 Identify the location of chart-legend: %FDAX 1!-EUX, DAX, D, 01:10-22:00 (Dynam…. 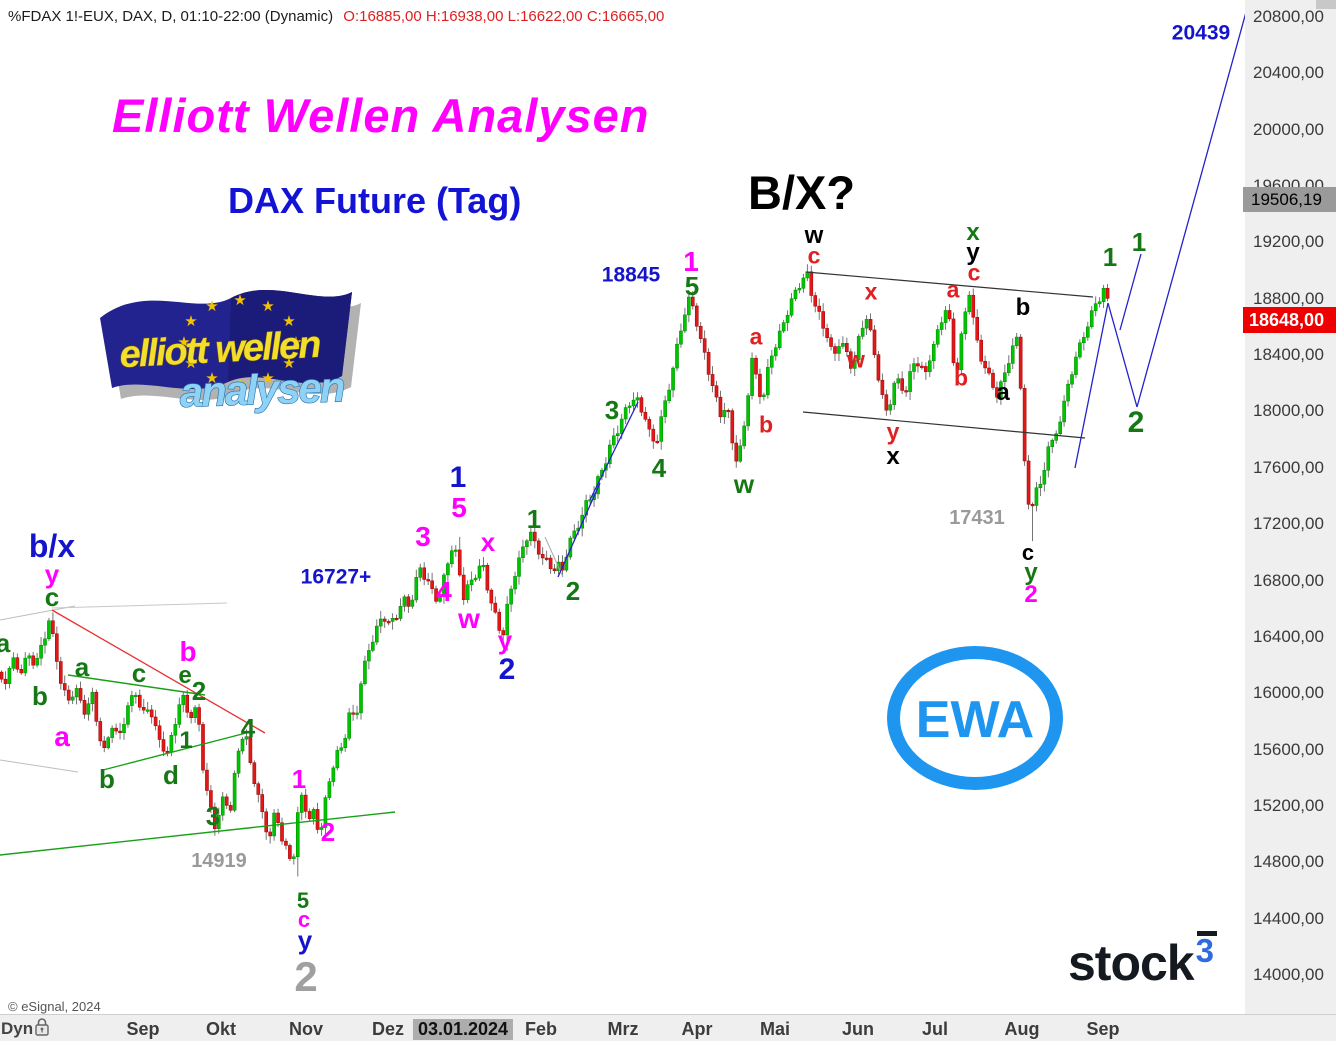
(336, 16).